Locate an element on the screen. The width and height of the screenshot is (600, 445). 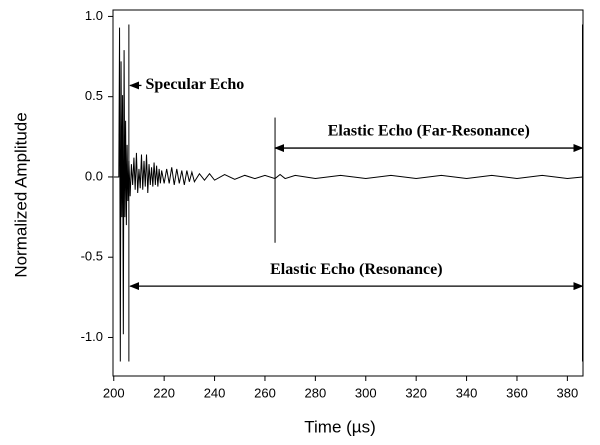
x-tick-label: 200 is located at coordinates (114, 392).